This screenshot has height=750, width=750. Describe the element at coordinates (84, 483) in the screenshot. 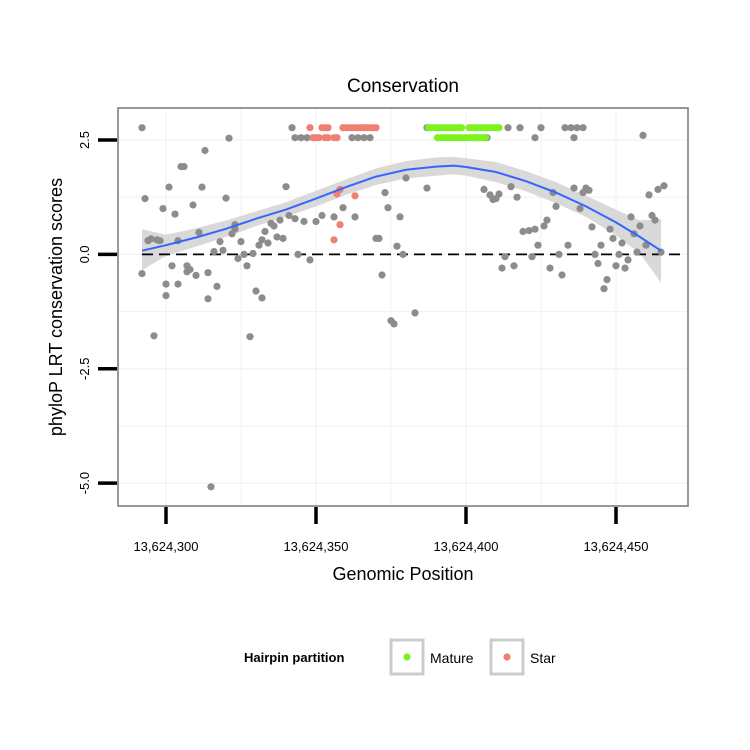

I see `y-tick-label: -5.0` at that location.